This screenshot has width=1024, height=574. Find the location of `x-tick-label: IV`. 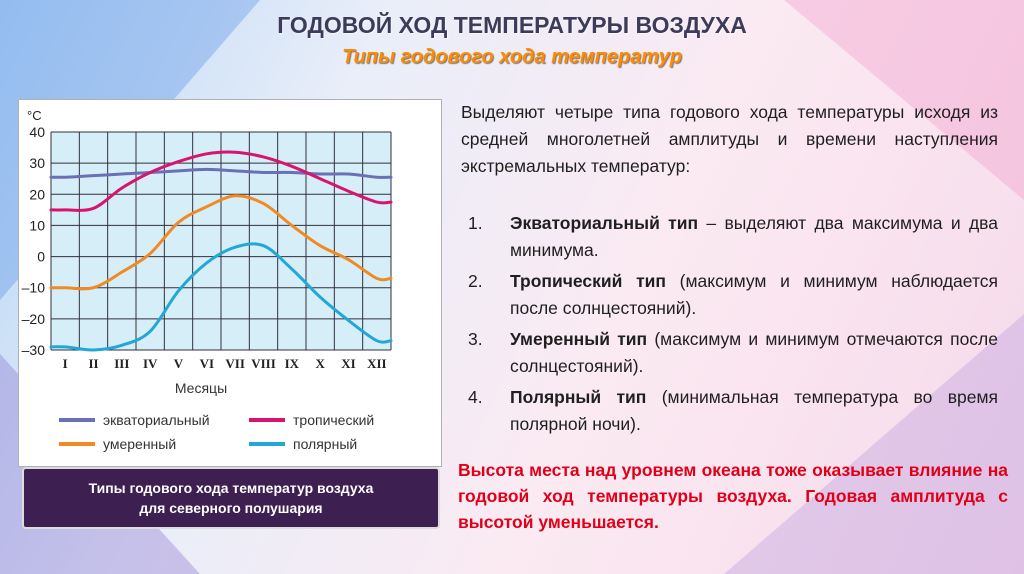

x-tick-label: IV is located at coordinates (150, 363).